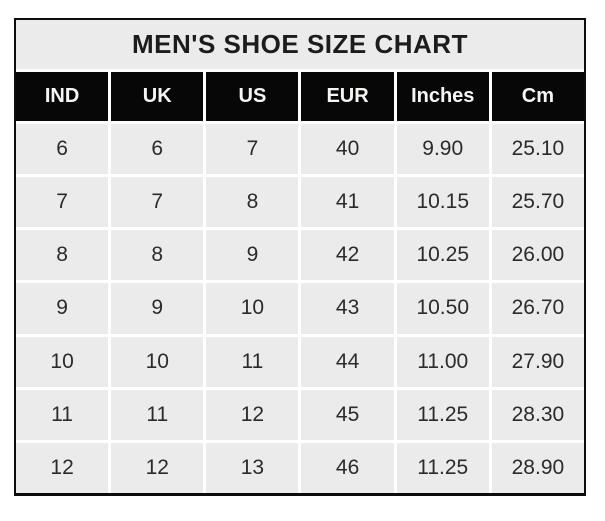  Describe the element at coordinates (442, 255) in the screenshot. I see `table-cell: 10.25` at that location.